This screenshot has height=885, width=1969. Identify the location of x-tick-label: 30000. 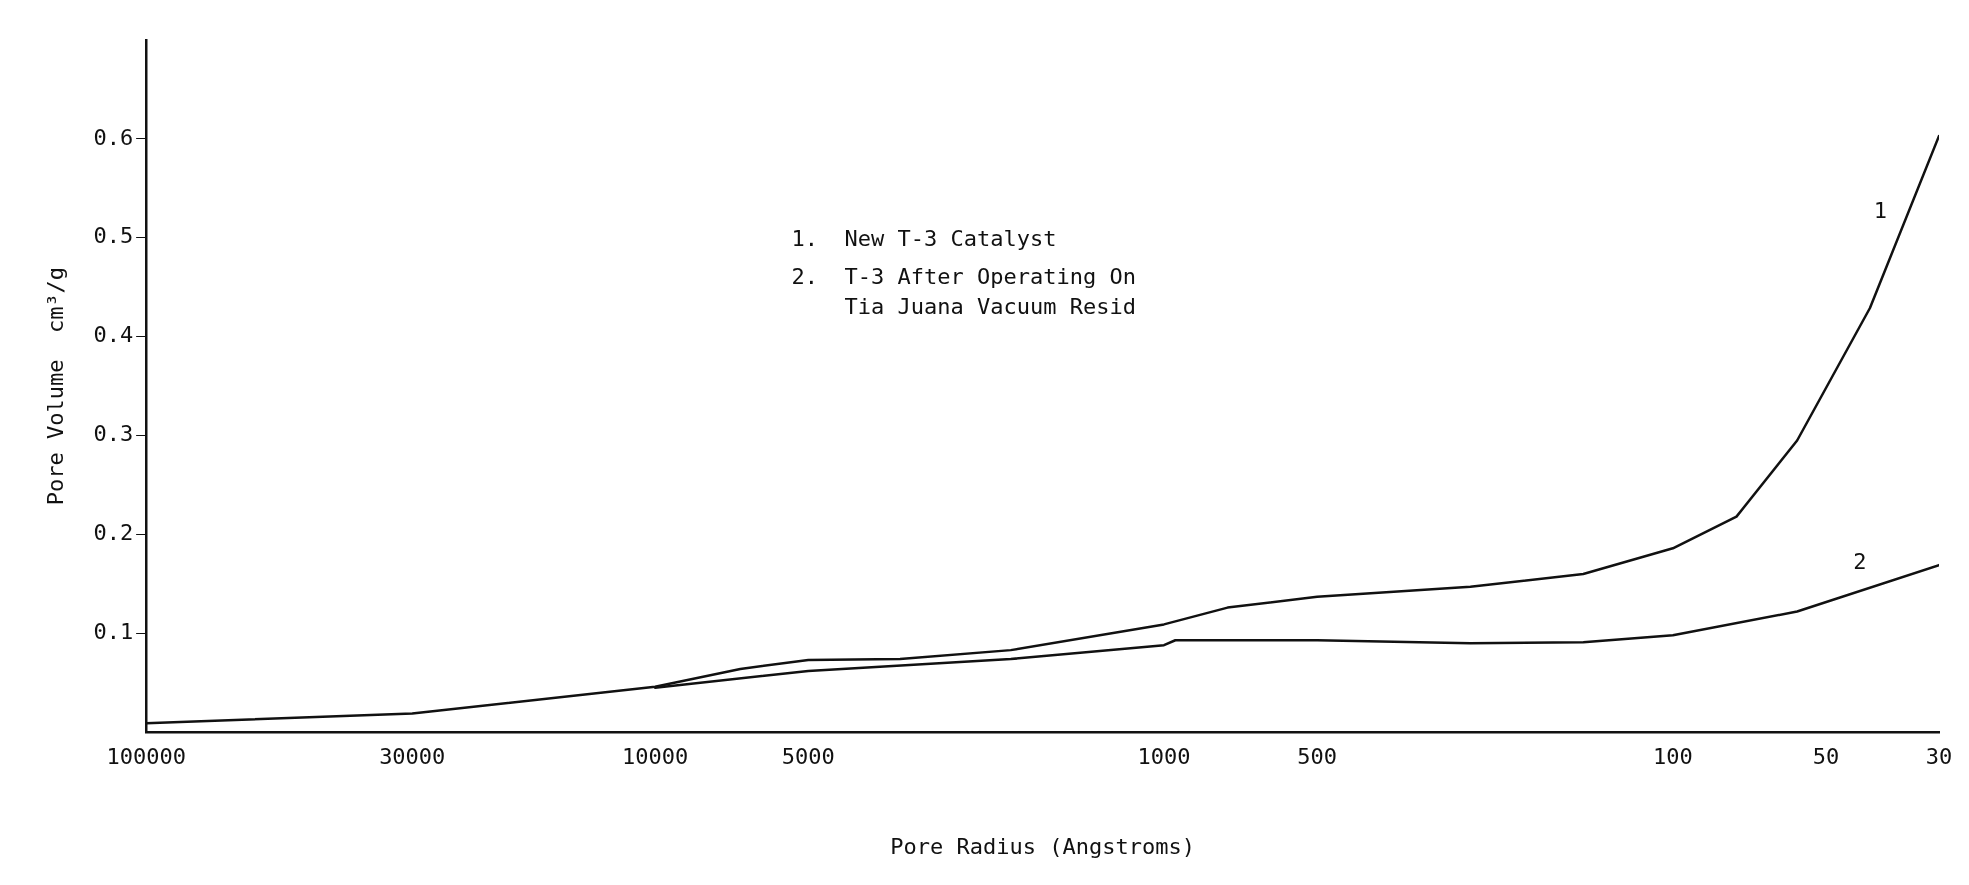
(412, 757).